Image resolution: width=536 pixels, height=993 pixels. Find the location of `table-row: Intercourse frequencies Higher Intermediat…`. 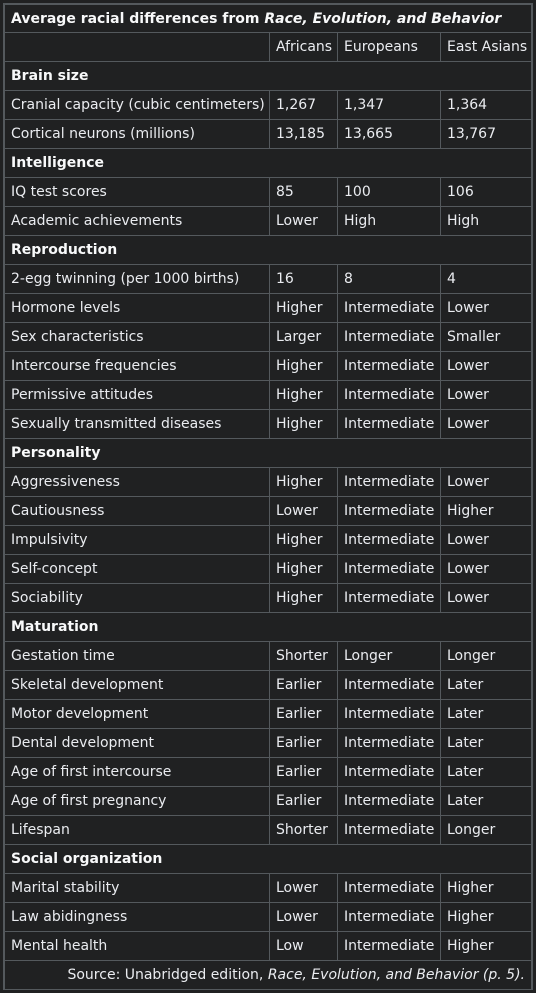

table-row: Intercourse frequencies Higher Intermediat… is located at coordinates (268, 366).